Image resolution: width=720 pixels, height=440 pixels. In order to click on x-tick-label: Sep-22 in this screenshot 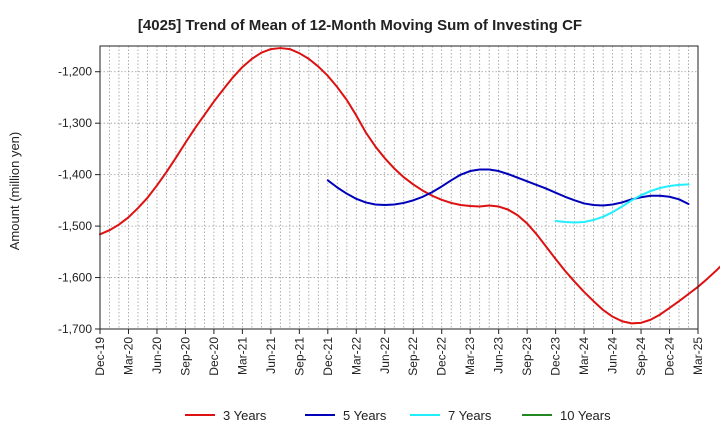, I will do `click(413, 356)`.